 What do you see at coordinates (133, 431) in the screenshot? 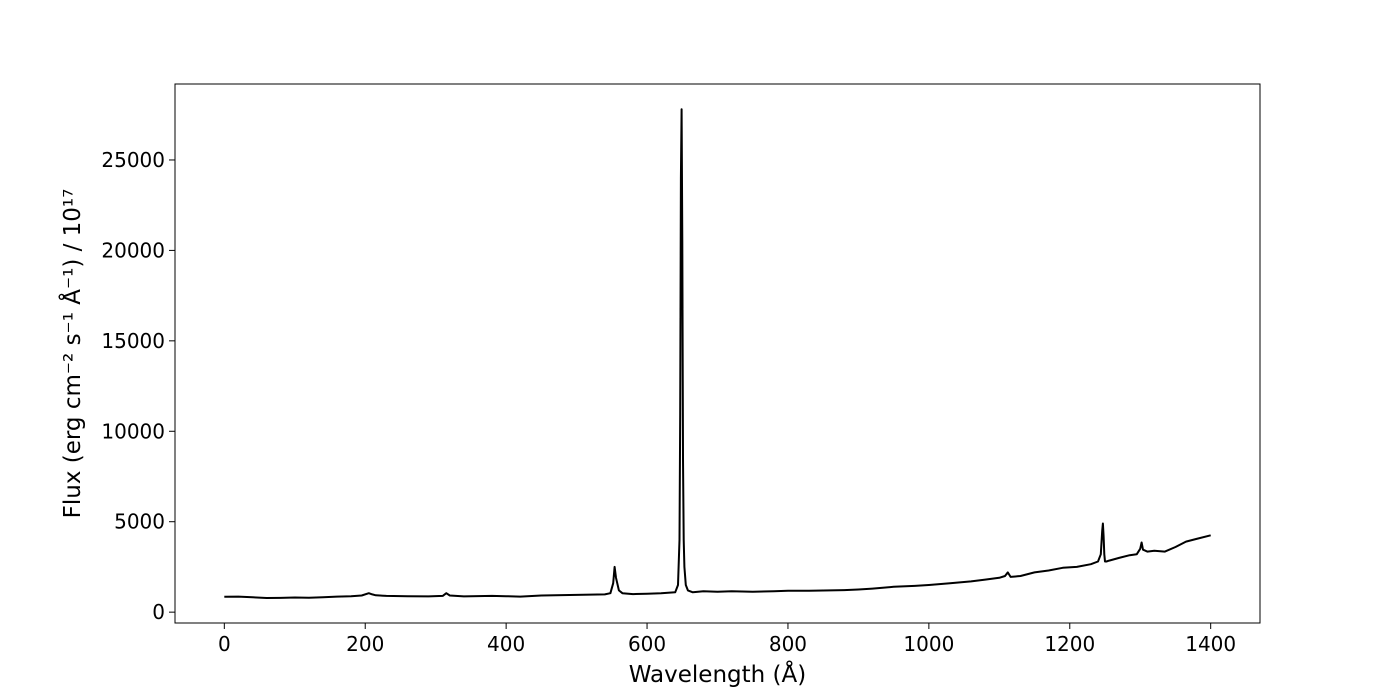
I see `y-tick-label: 10000` at bounding box center [133, 431].